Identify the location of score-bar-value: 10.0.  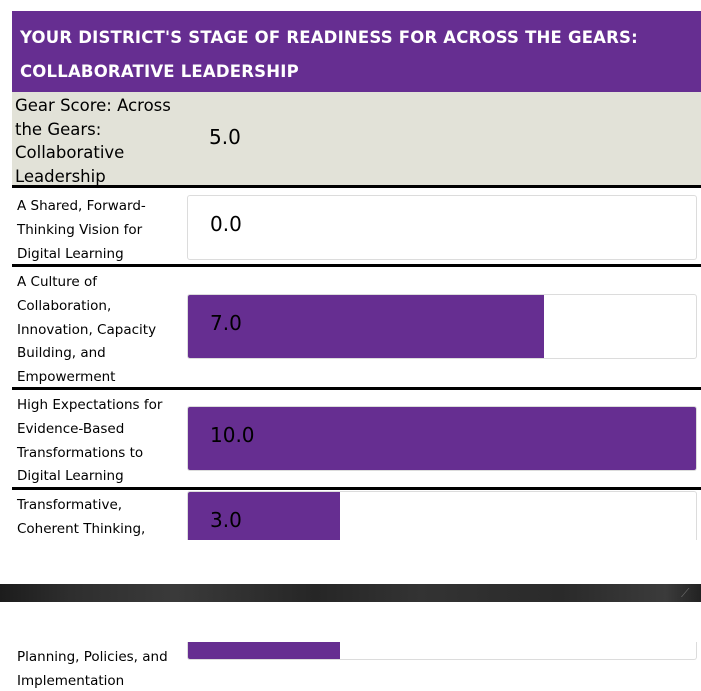
(232, 435).